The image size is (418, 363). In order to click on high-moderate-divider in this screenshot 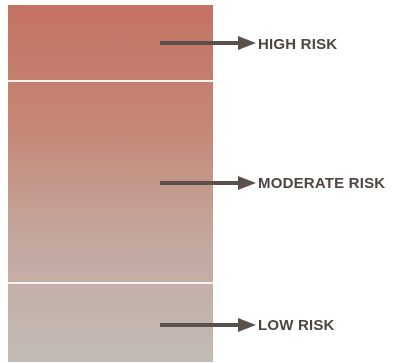, I will do `click(110, 81)`.